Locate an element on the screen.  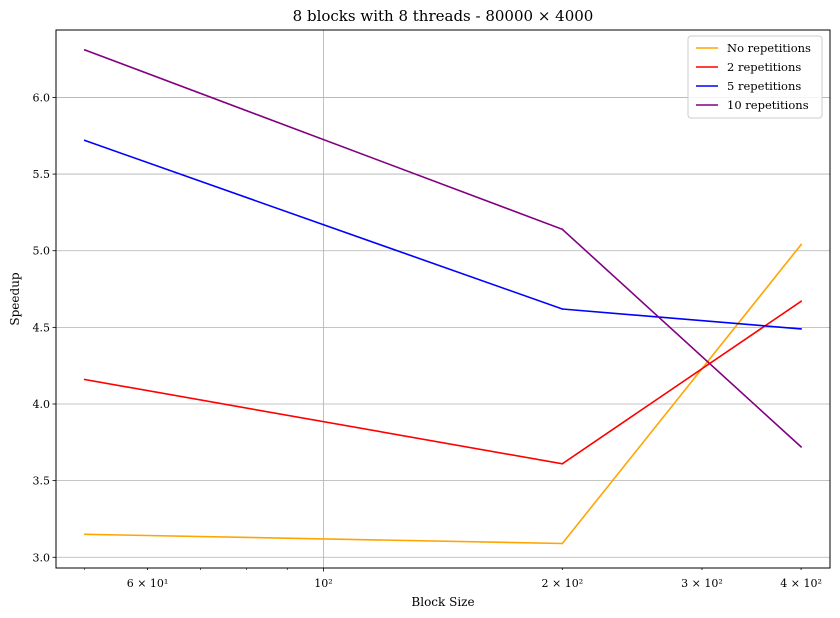
x-axis-label: Block Size is located at coordinates (442, 602).